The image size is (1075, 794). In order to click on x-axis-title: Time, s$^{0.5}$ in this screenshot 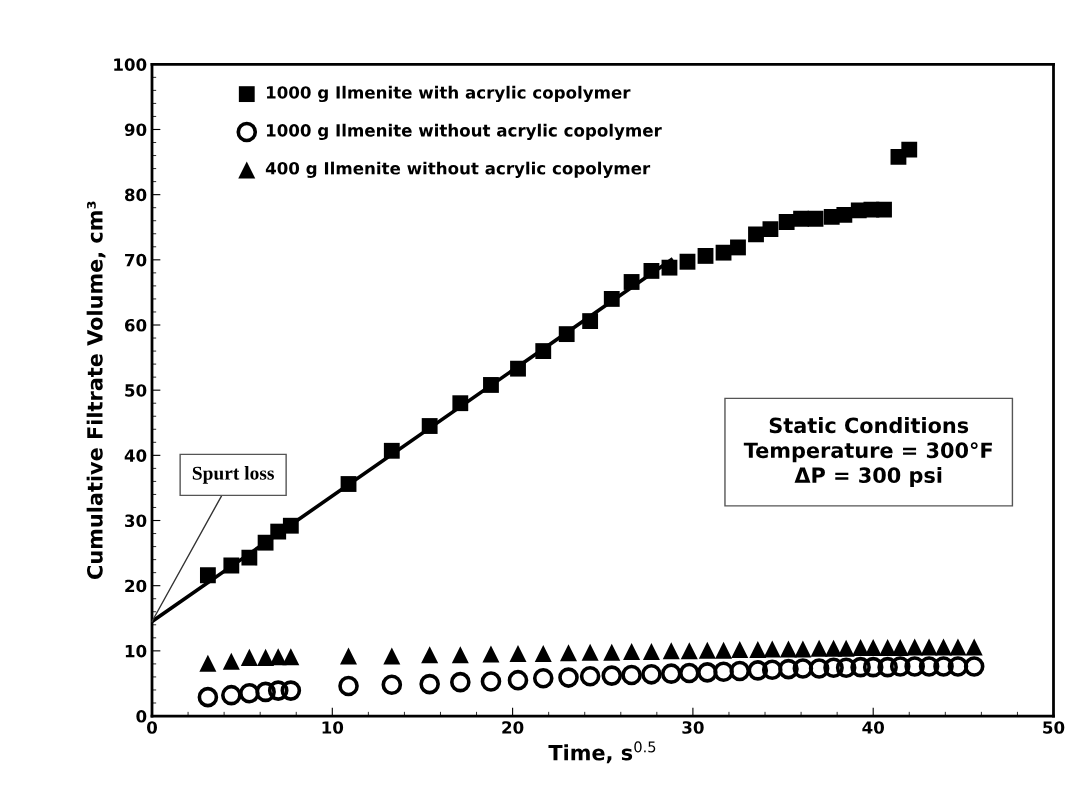, I will do `click(602, 752)`.